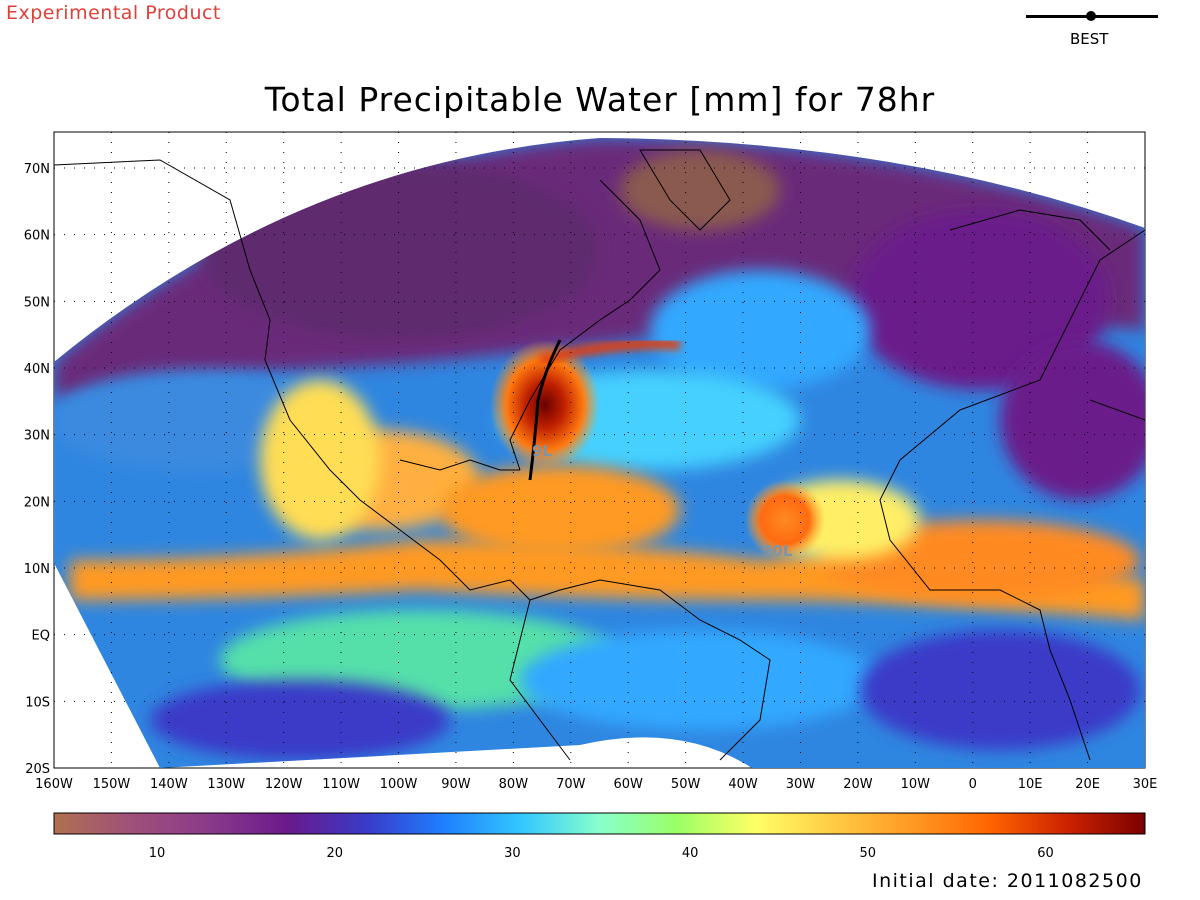 This screenshot has height=900, width=1200. What do you see at coordinates (785, 520) in the screenshot?
I see `storm-90l-moisture` at bounding box center [785, 520].